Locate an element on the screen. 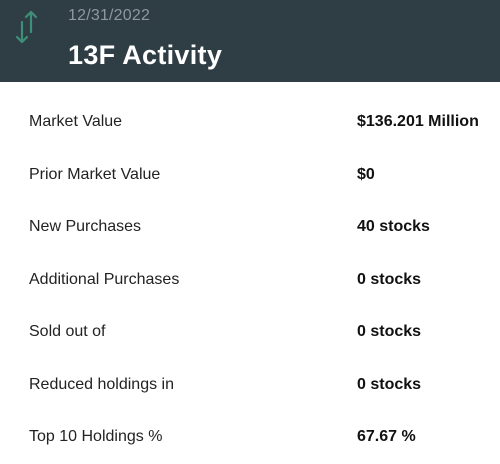  row-additional-purchases: Additional Purchases 0 stocks is located at coordinates (250, 284).